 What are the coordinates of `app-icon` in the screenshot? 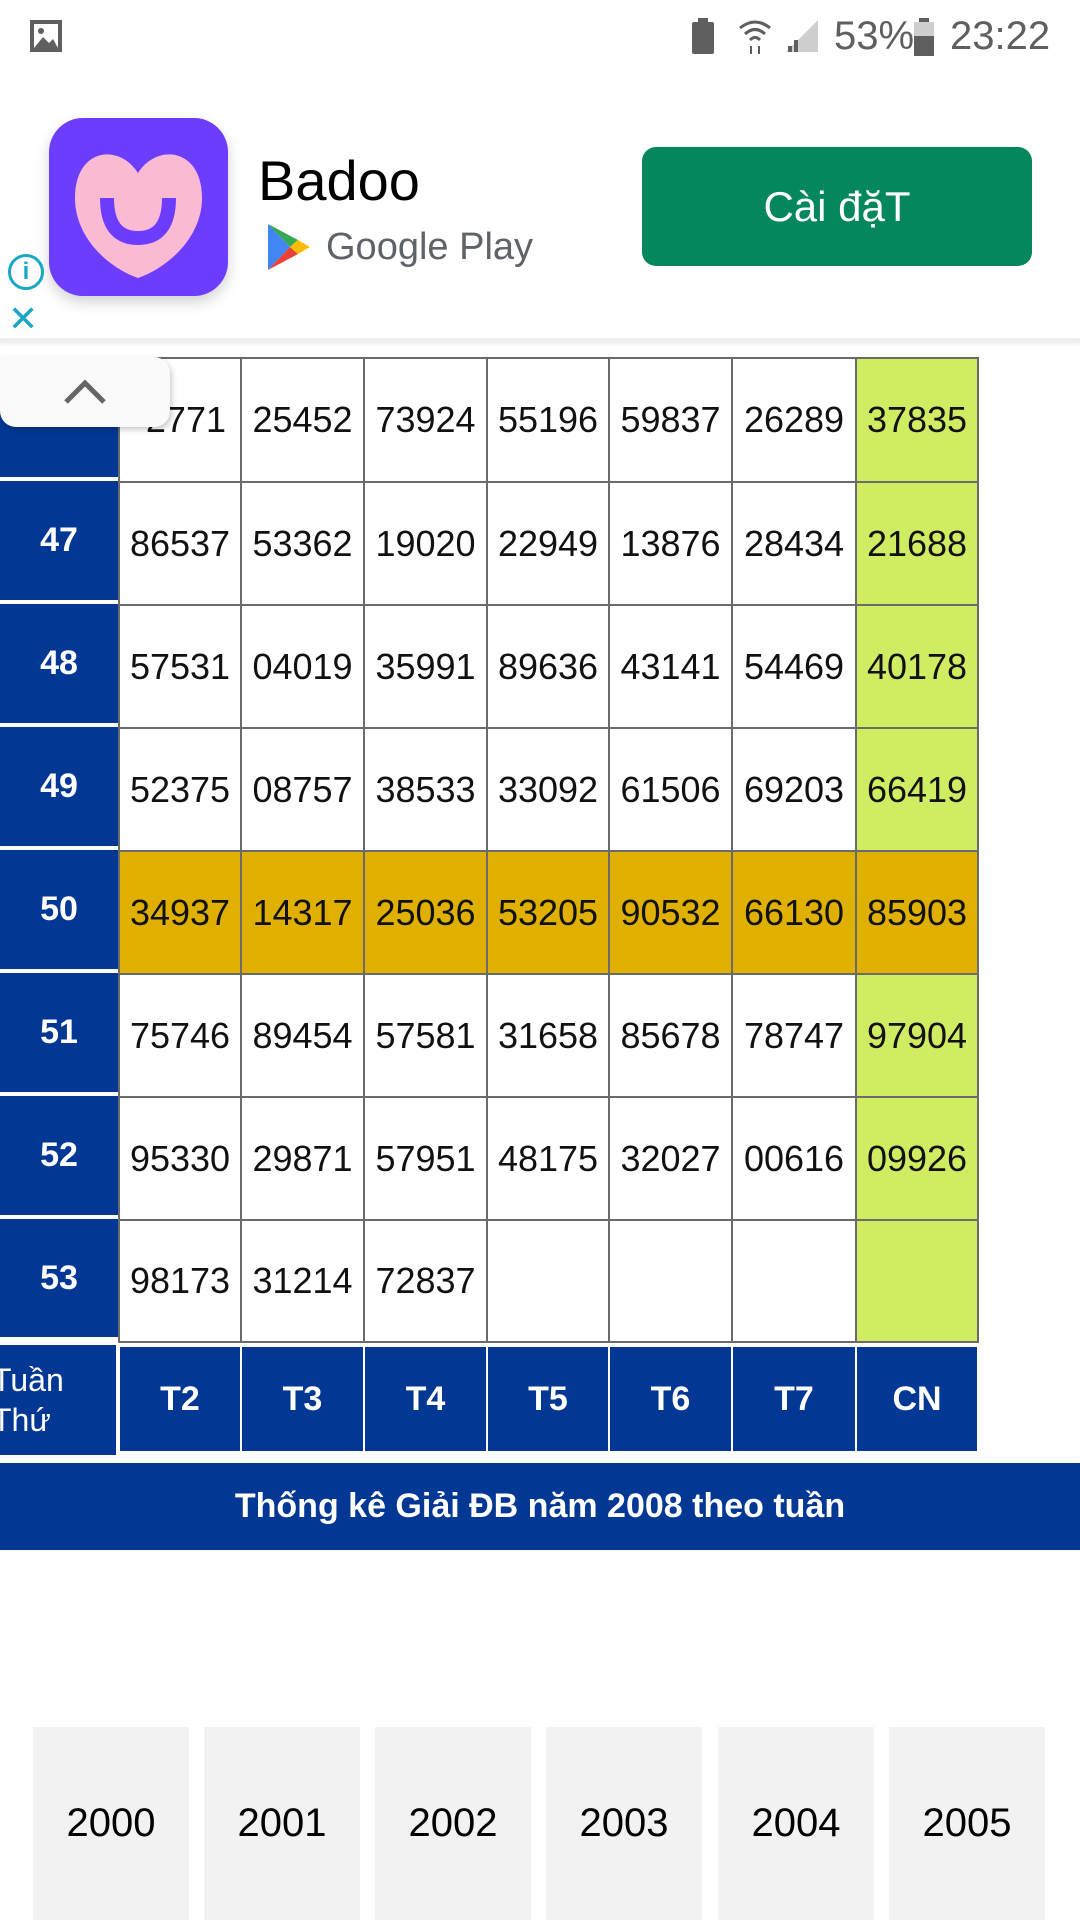 It's located at (138, 207).